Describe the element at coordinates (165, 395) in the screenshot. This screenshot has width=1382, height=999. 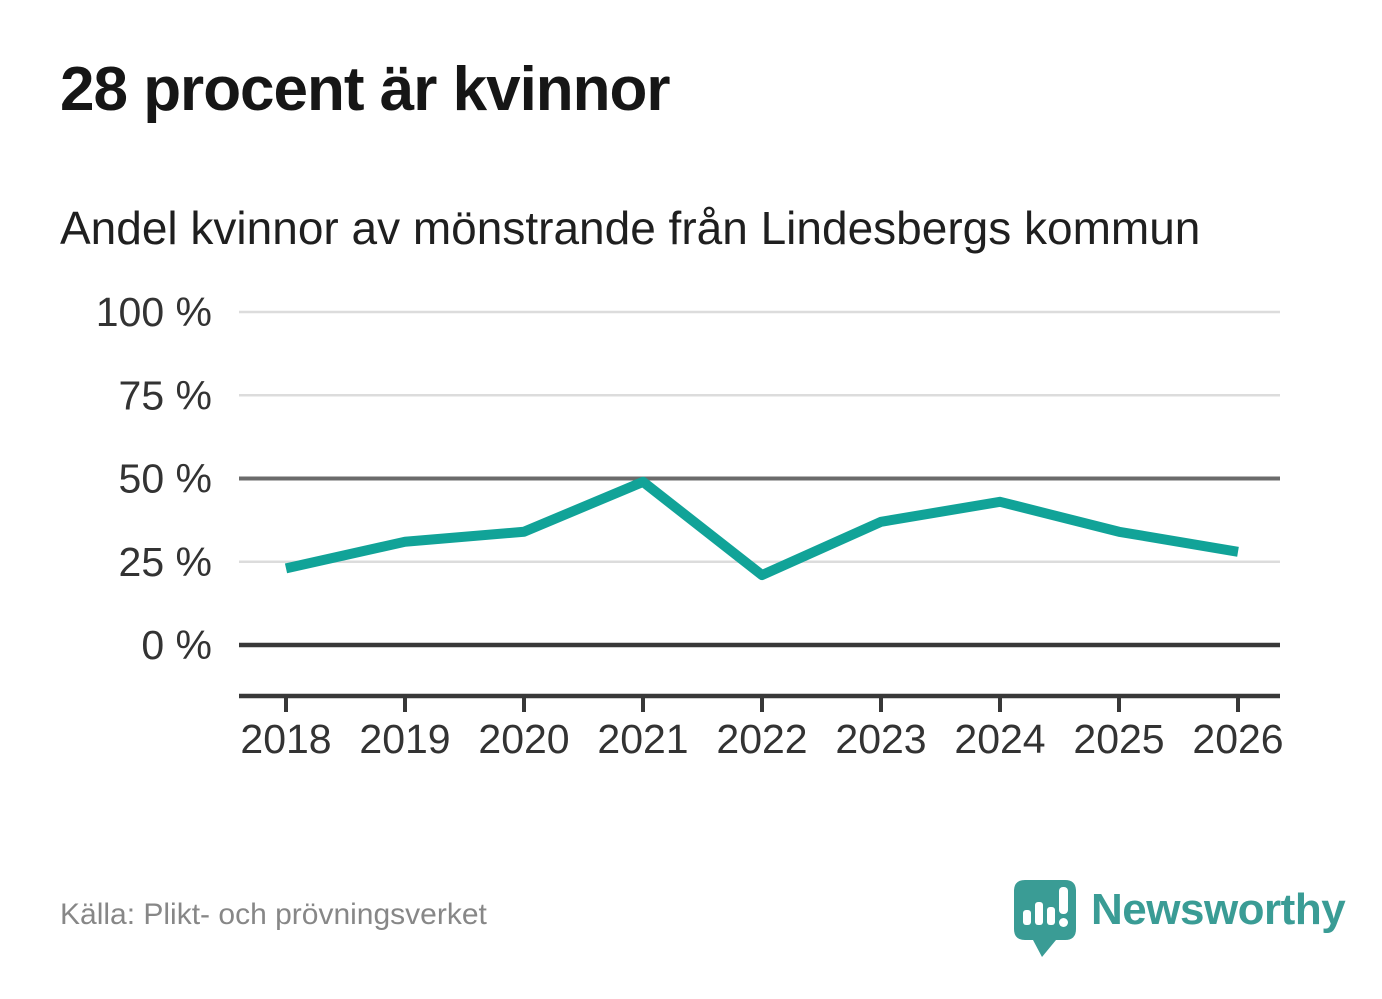
I see `y-tick-label: 75 %` at that location.